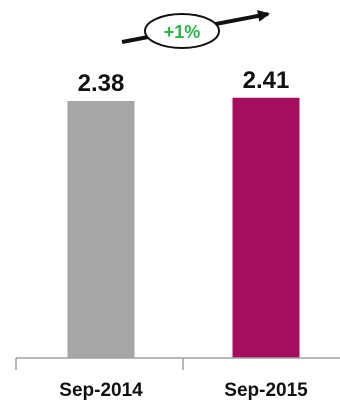  Describe the element at coordinates (101, 83) in the screenshot. I see `value-label: 2.38` at that location.